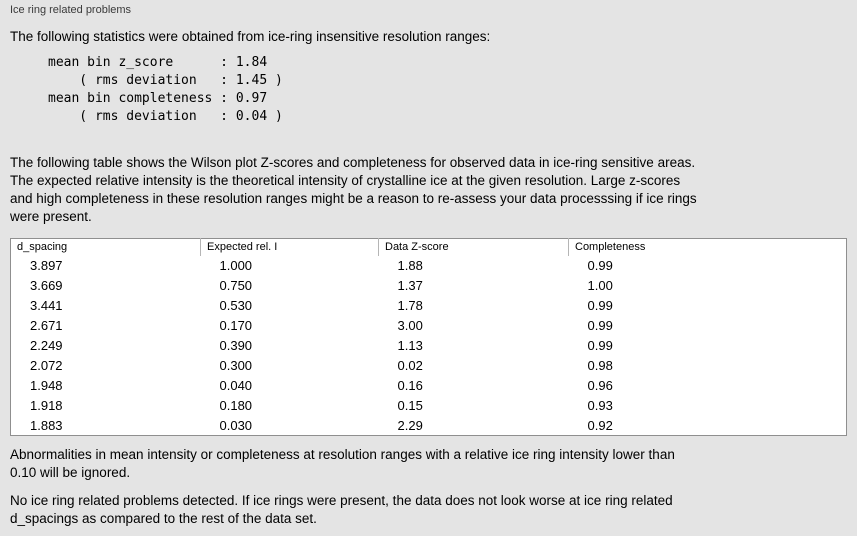 This screenshot has height=536, width=857. I want to click on cell-data-z-score: 1.88, so click(410, 265).